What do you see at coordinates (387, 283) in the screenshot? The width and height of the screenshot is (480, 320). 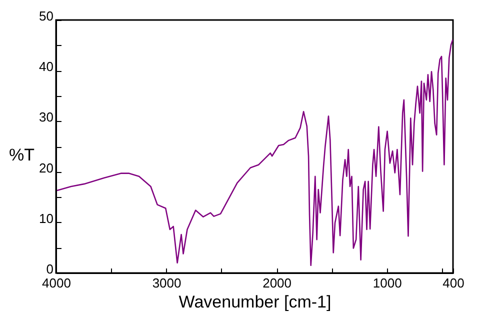 I see `x-tick-label: 1000` at bounding box center [387, 283].